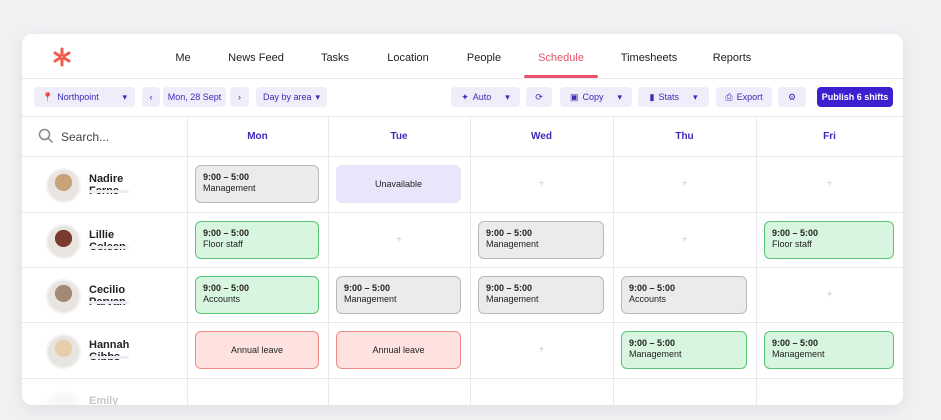 Image resolution: width=941 pixels, height=420 pixels. I want to click on copy-button: ▣ Copy ▾, so click(596, 97).